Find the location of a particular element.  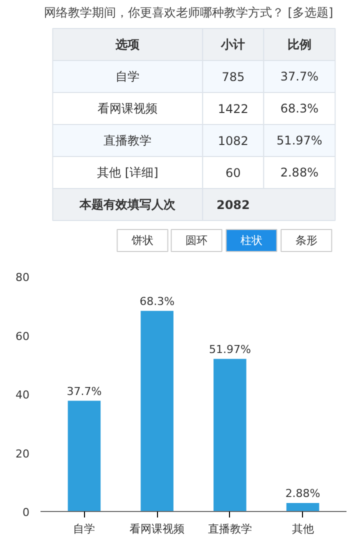

text: 785 is located at coordinates (233, 77).